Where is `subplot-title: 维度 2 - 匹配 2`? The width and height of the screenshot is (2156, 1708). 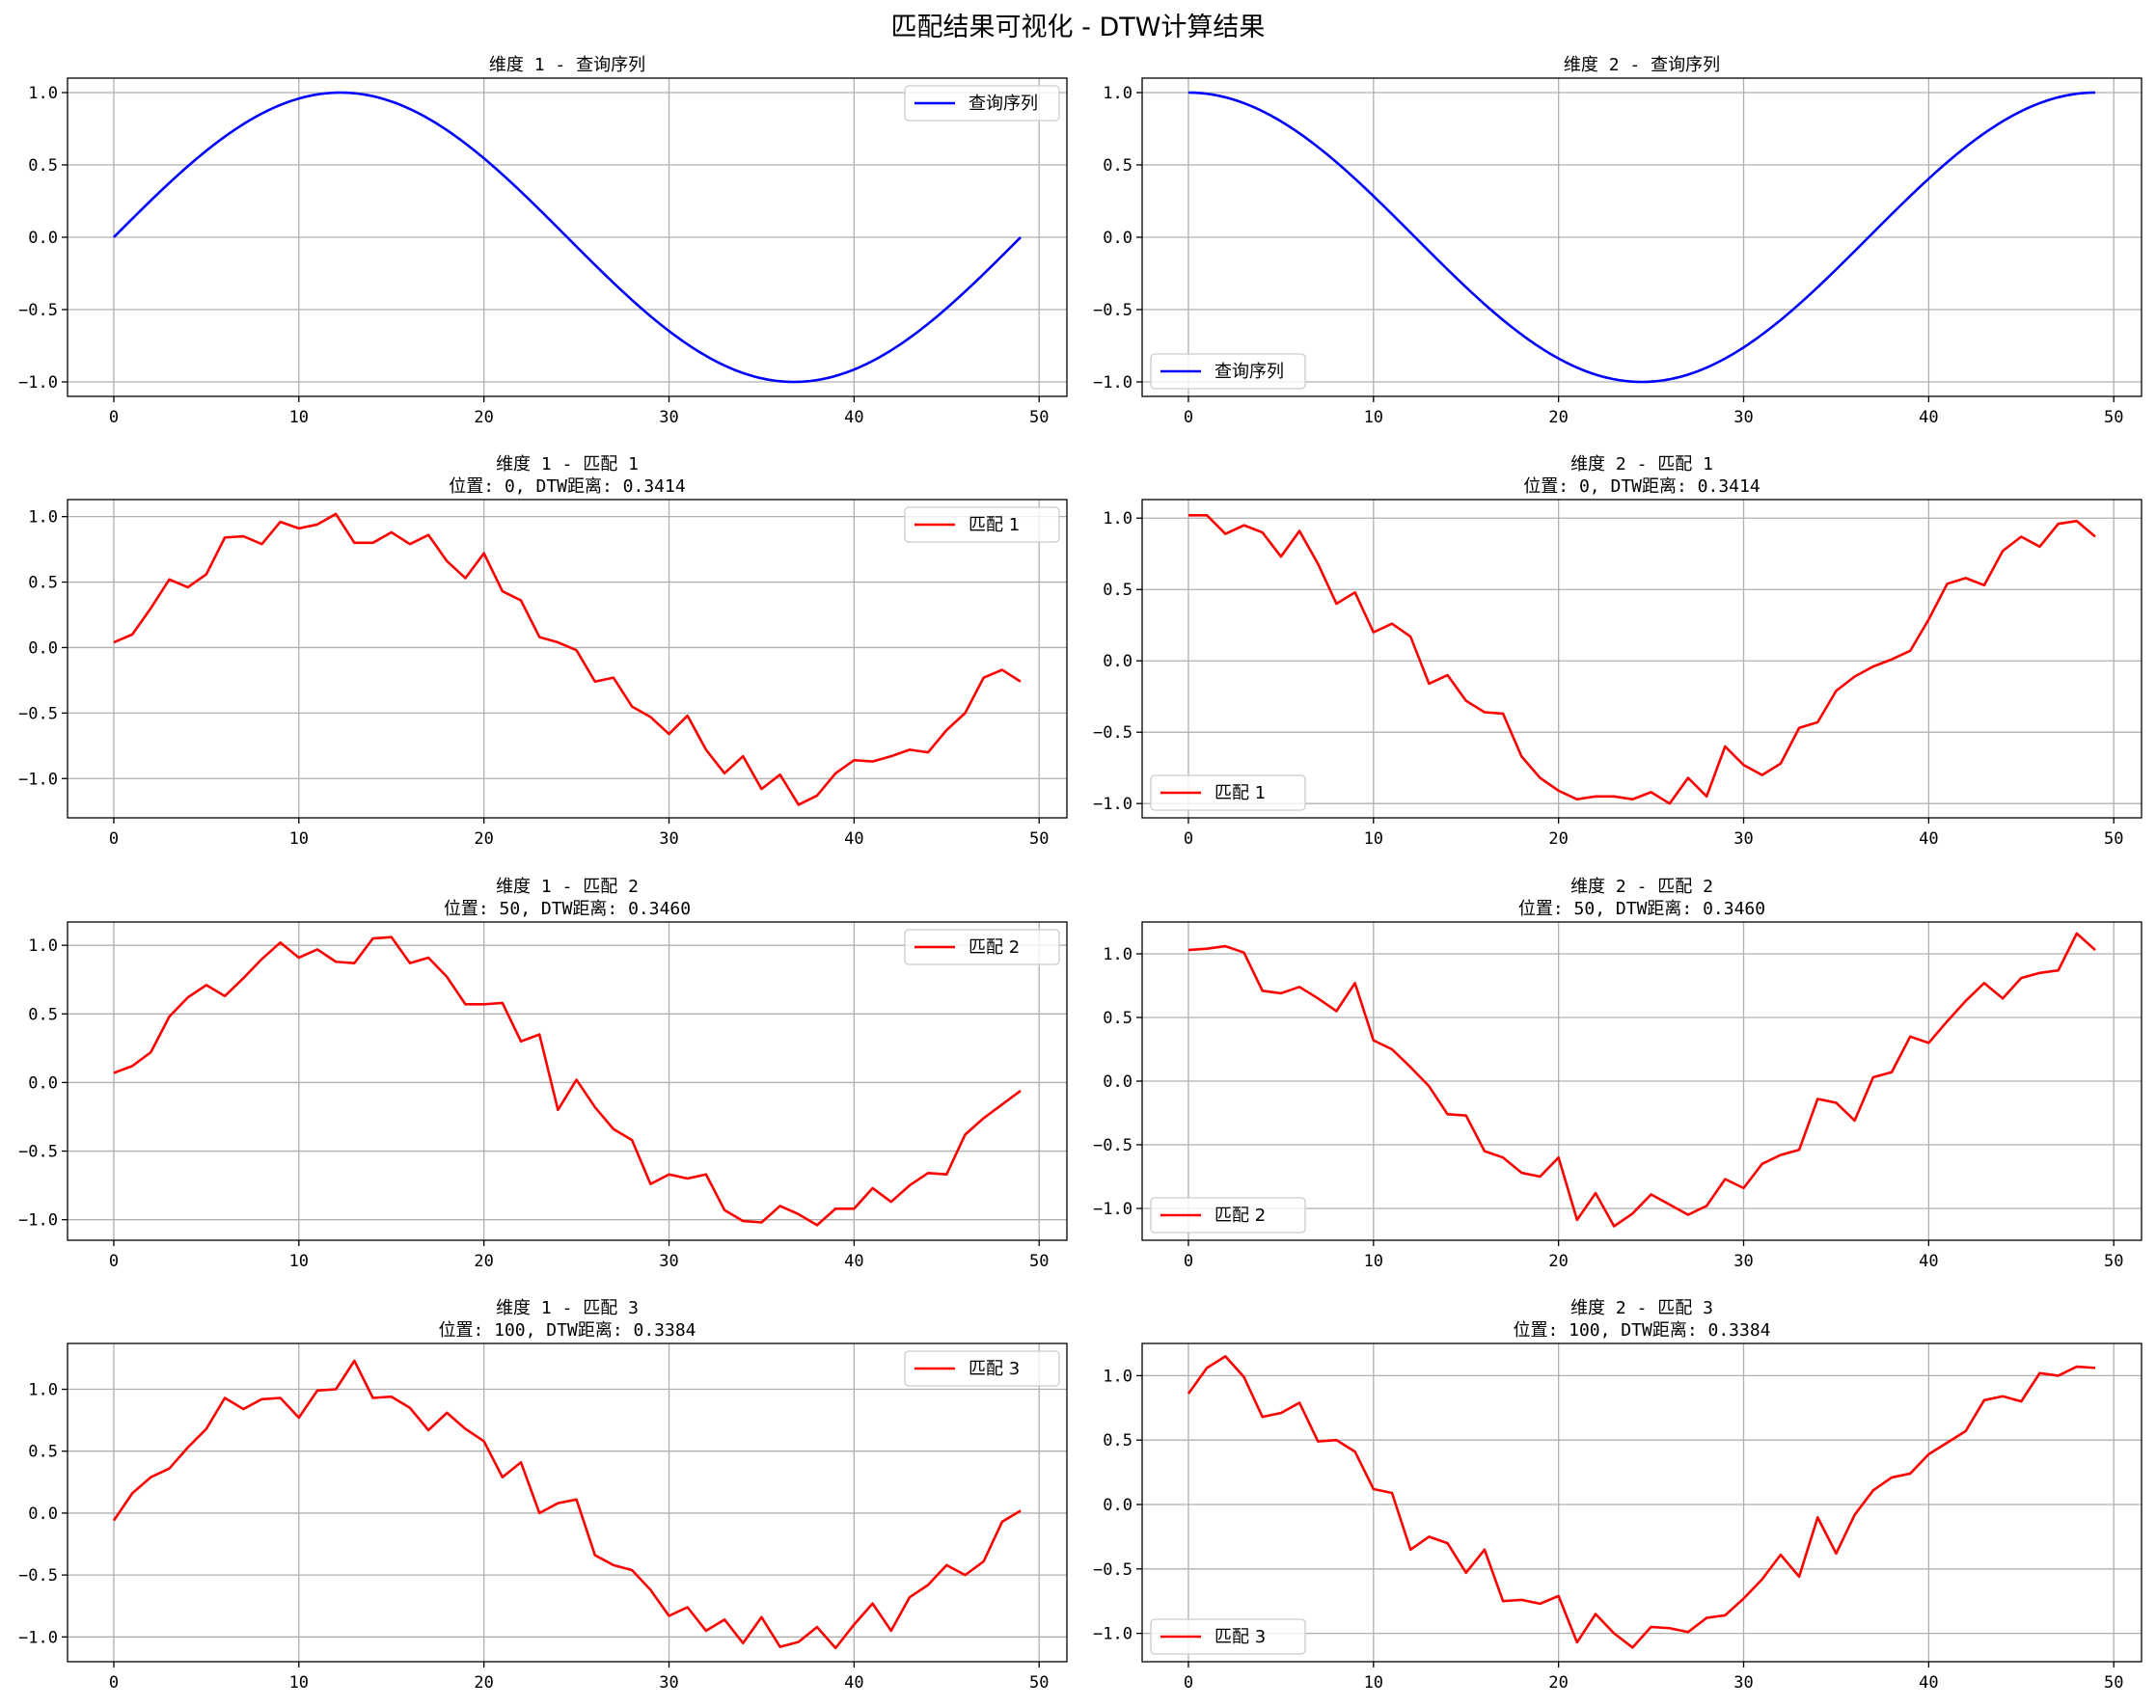
subplot-title: 维度 2 - 匹配 2 is located at coordinates (1641, 887).